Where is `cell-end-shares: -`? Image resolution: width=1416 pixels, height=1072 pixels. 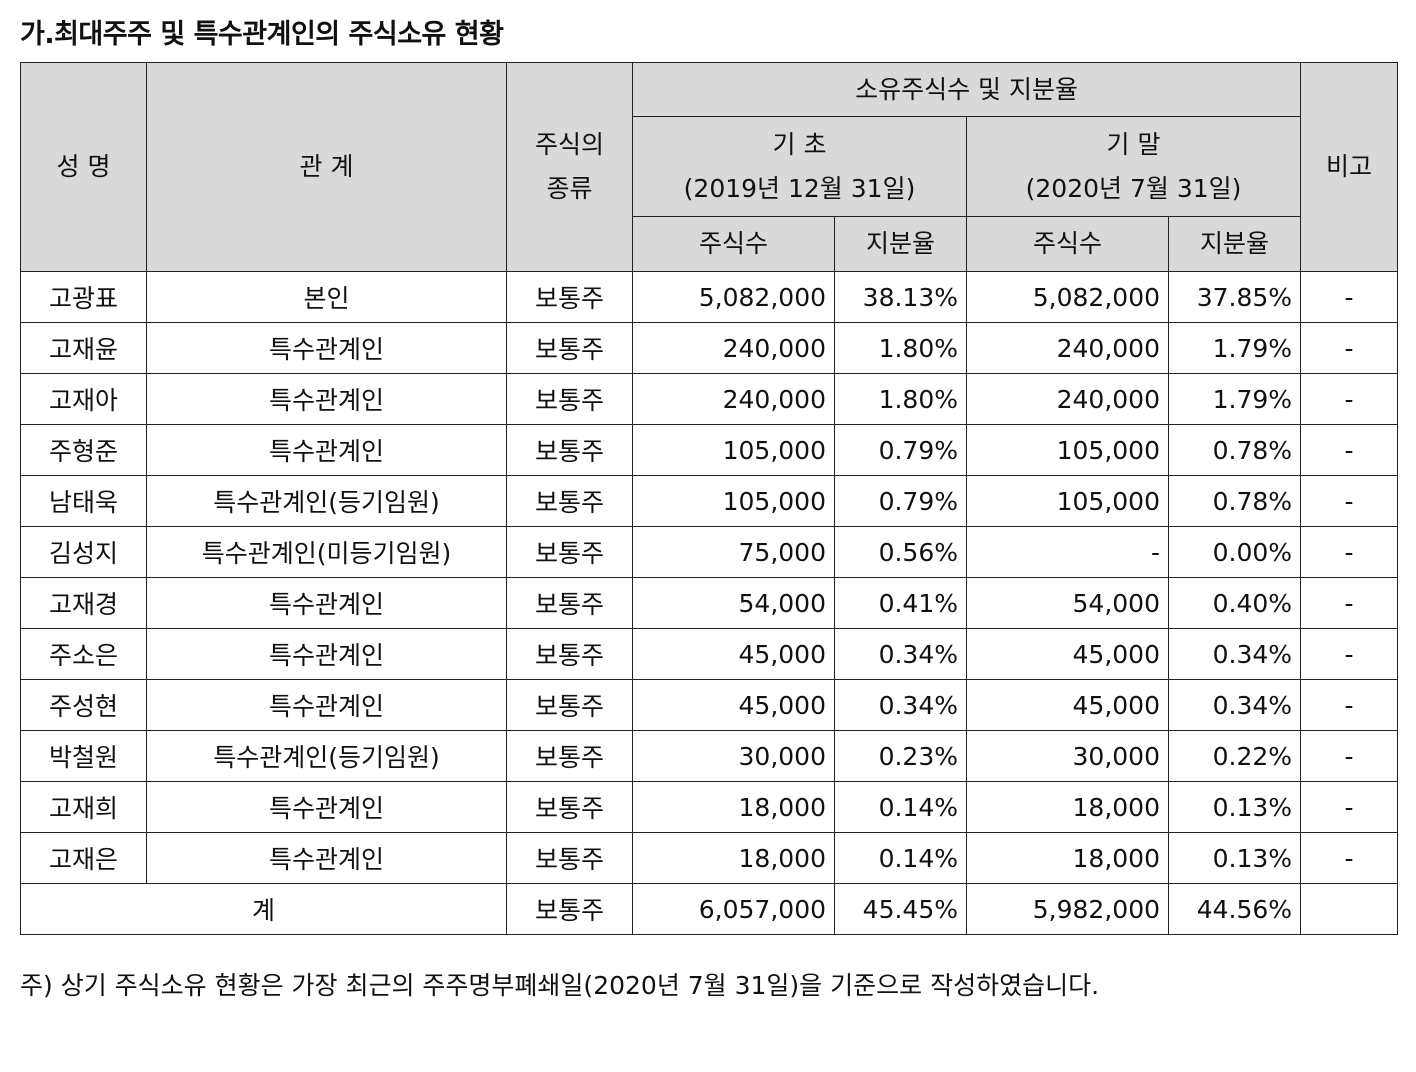
cell-end-shares: - is located at coordinates (1067, 552).